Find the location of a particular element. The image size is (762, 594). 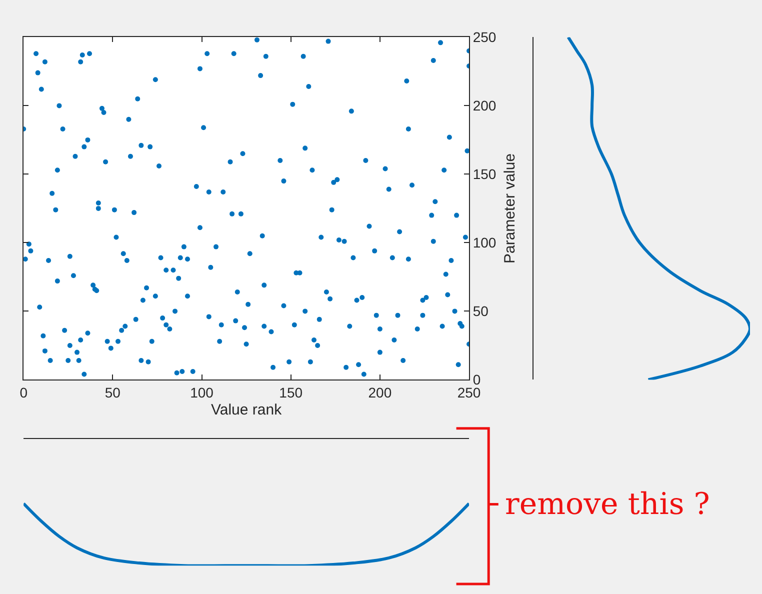

y-tick-label: 100 is located at coordinates (484, 242).